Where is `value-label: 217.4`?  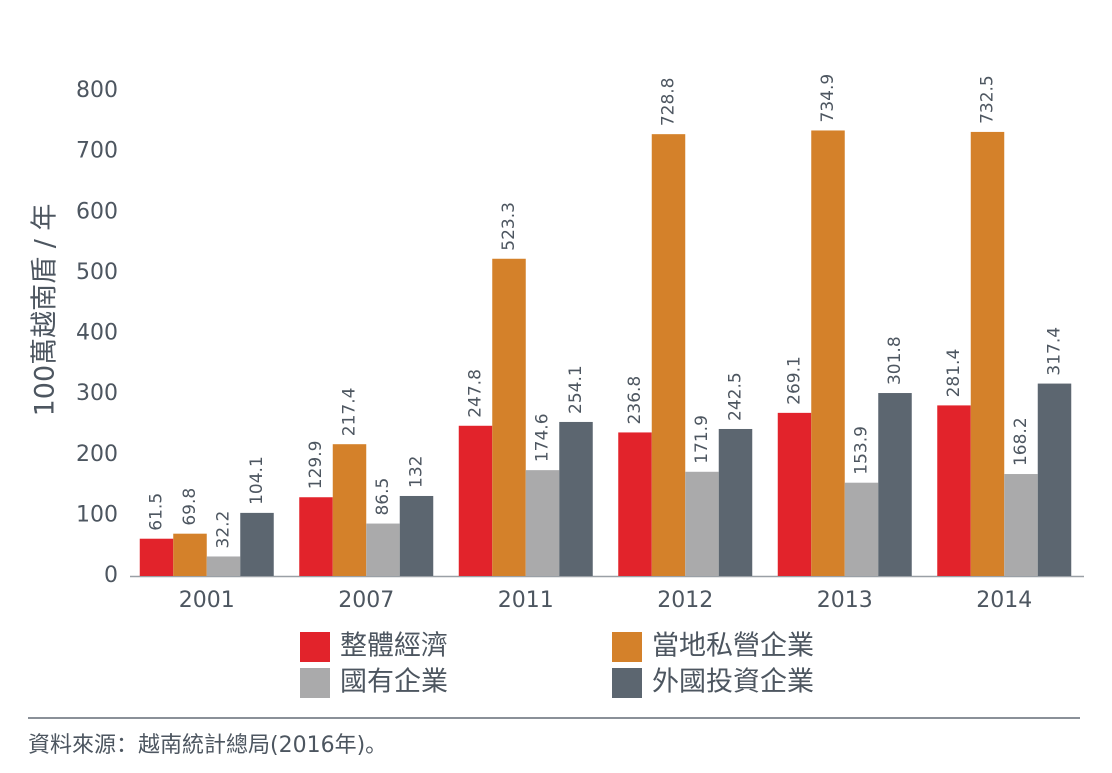
value-label: 217.4 is located at coordinates (350, 412).